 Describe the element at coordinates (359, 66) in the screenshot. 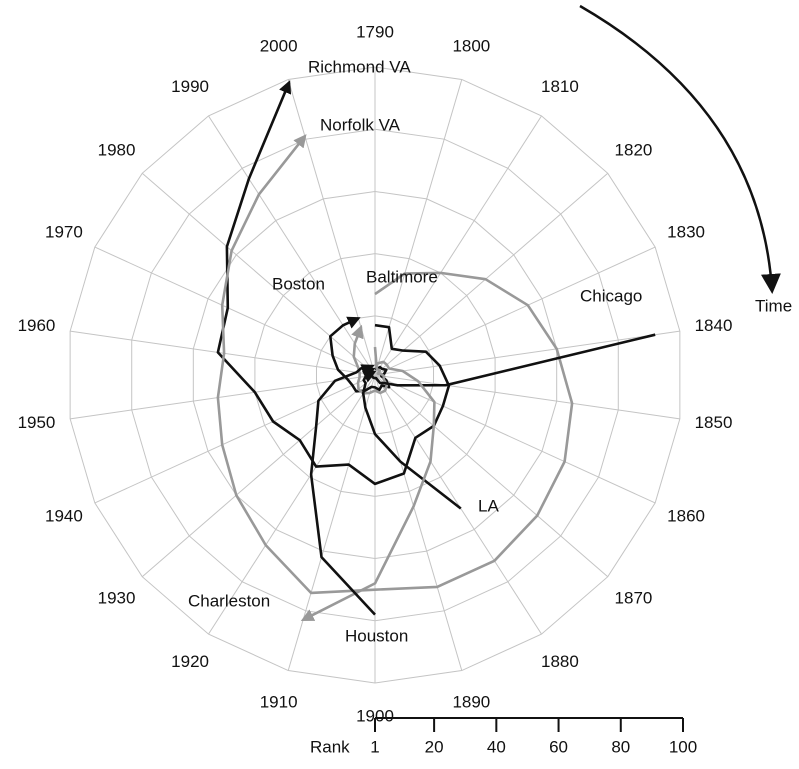

I see `series-label: Richmond VA` at that location.